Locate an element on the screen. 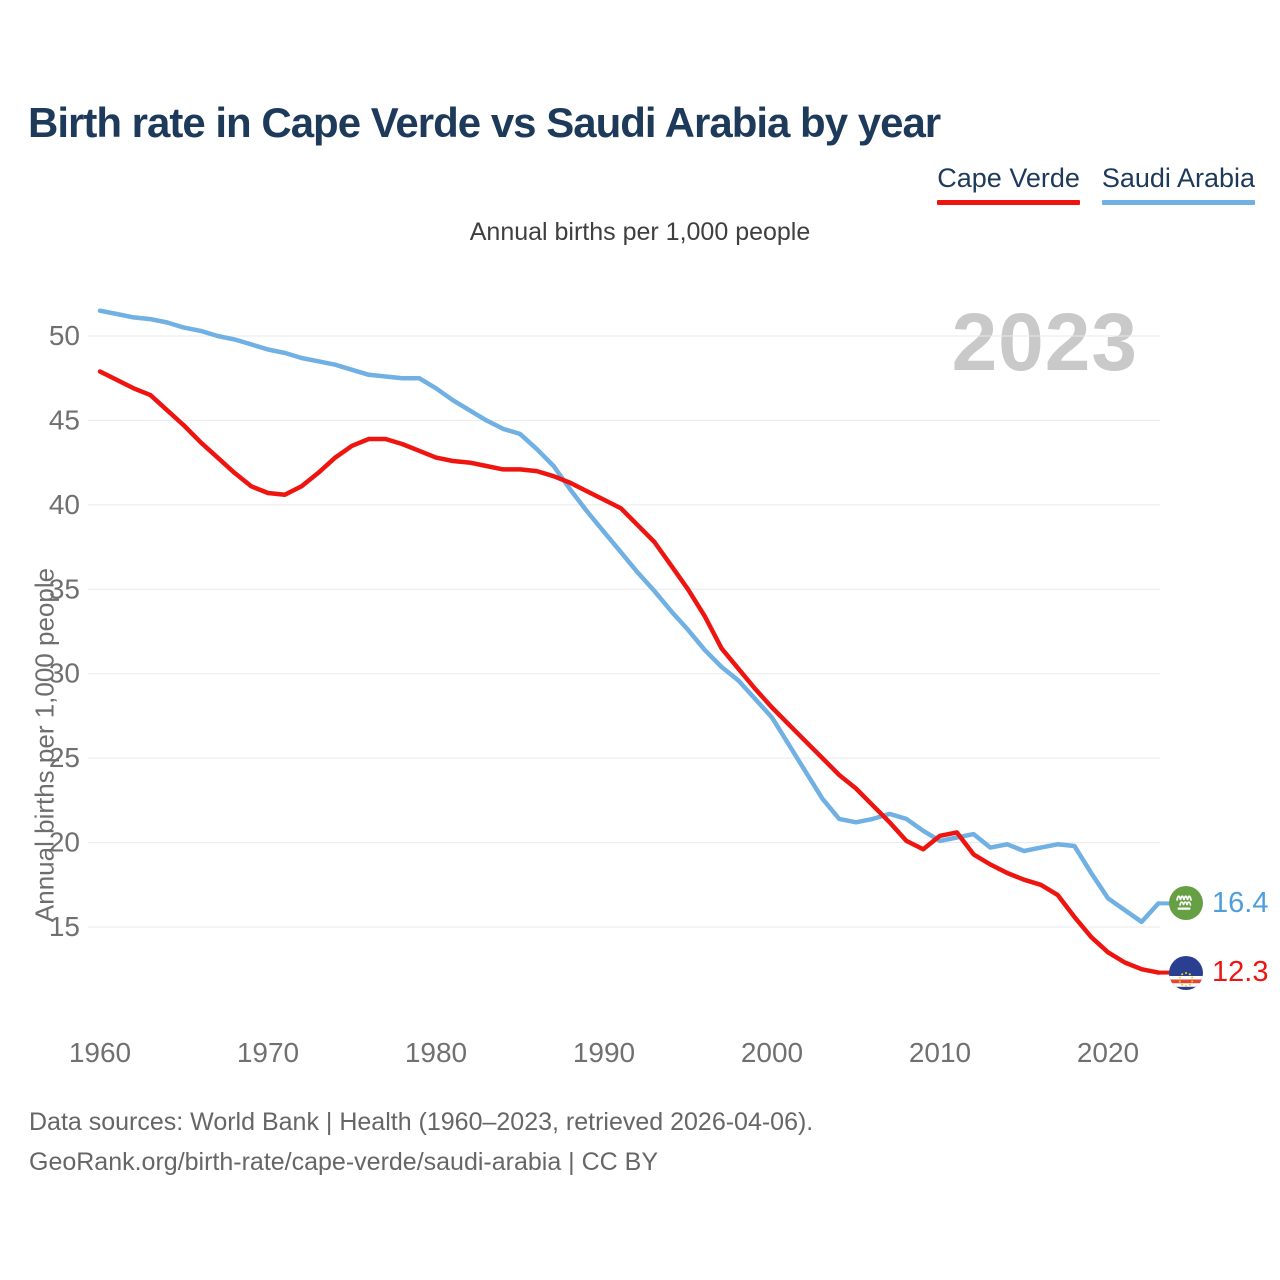  saudi-arabia-flag-icon is located at coordinates (1186, 903).